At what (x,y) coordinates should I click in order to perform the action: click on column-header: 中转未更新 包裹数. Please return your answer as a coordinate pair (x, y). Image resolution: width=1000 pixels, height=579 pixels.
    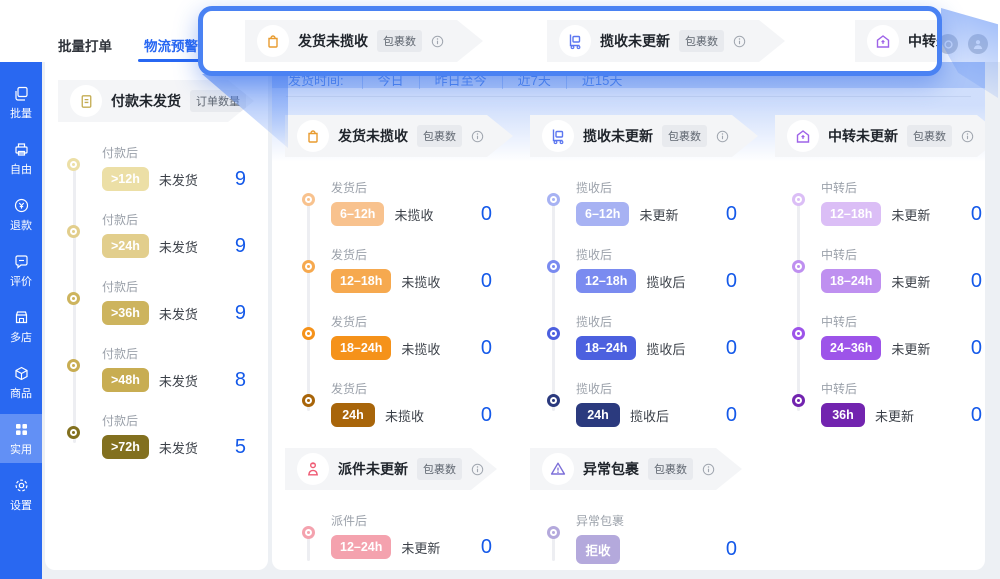
    Looking at the image, I should click on (880, 136).